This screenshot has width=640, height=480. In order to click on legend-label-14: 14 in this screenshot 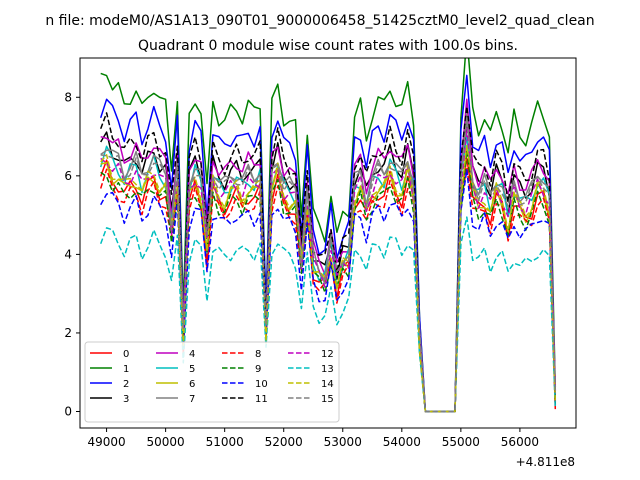, I will do `click(327, 384)`.